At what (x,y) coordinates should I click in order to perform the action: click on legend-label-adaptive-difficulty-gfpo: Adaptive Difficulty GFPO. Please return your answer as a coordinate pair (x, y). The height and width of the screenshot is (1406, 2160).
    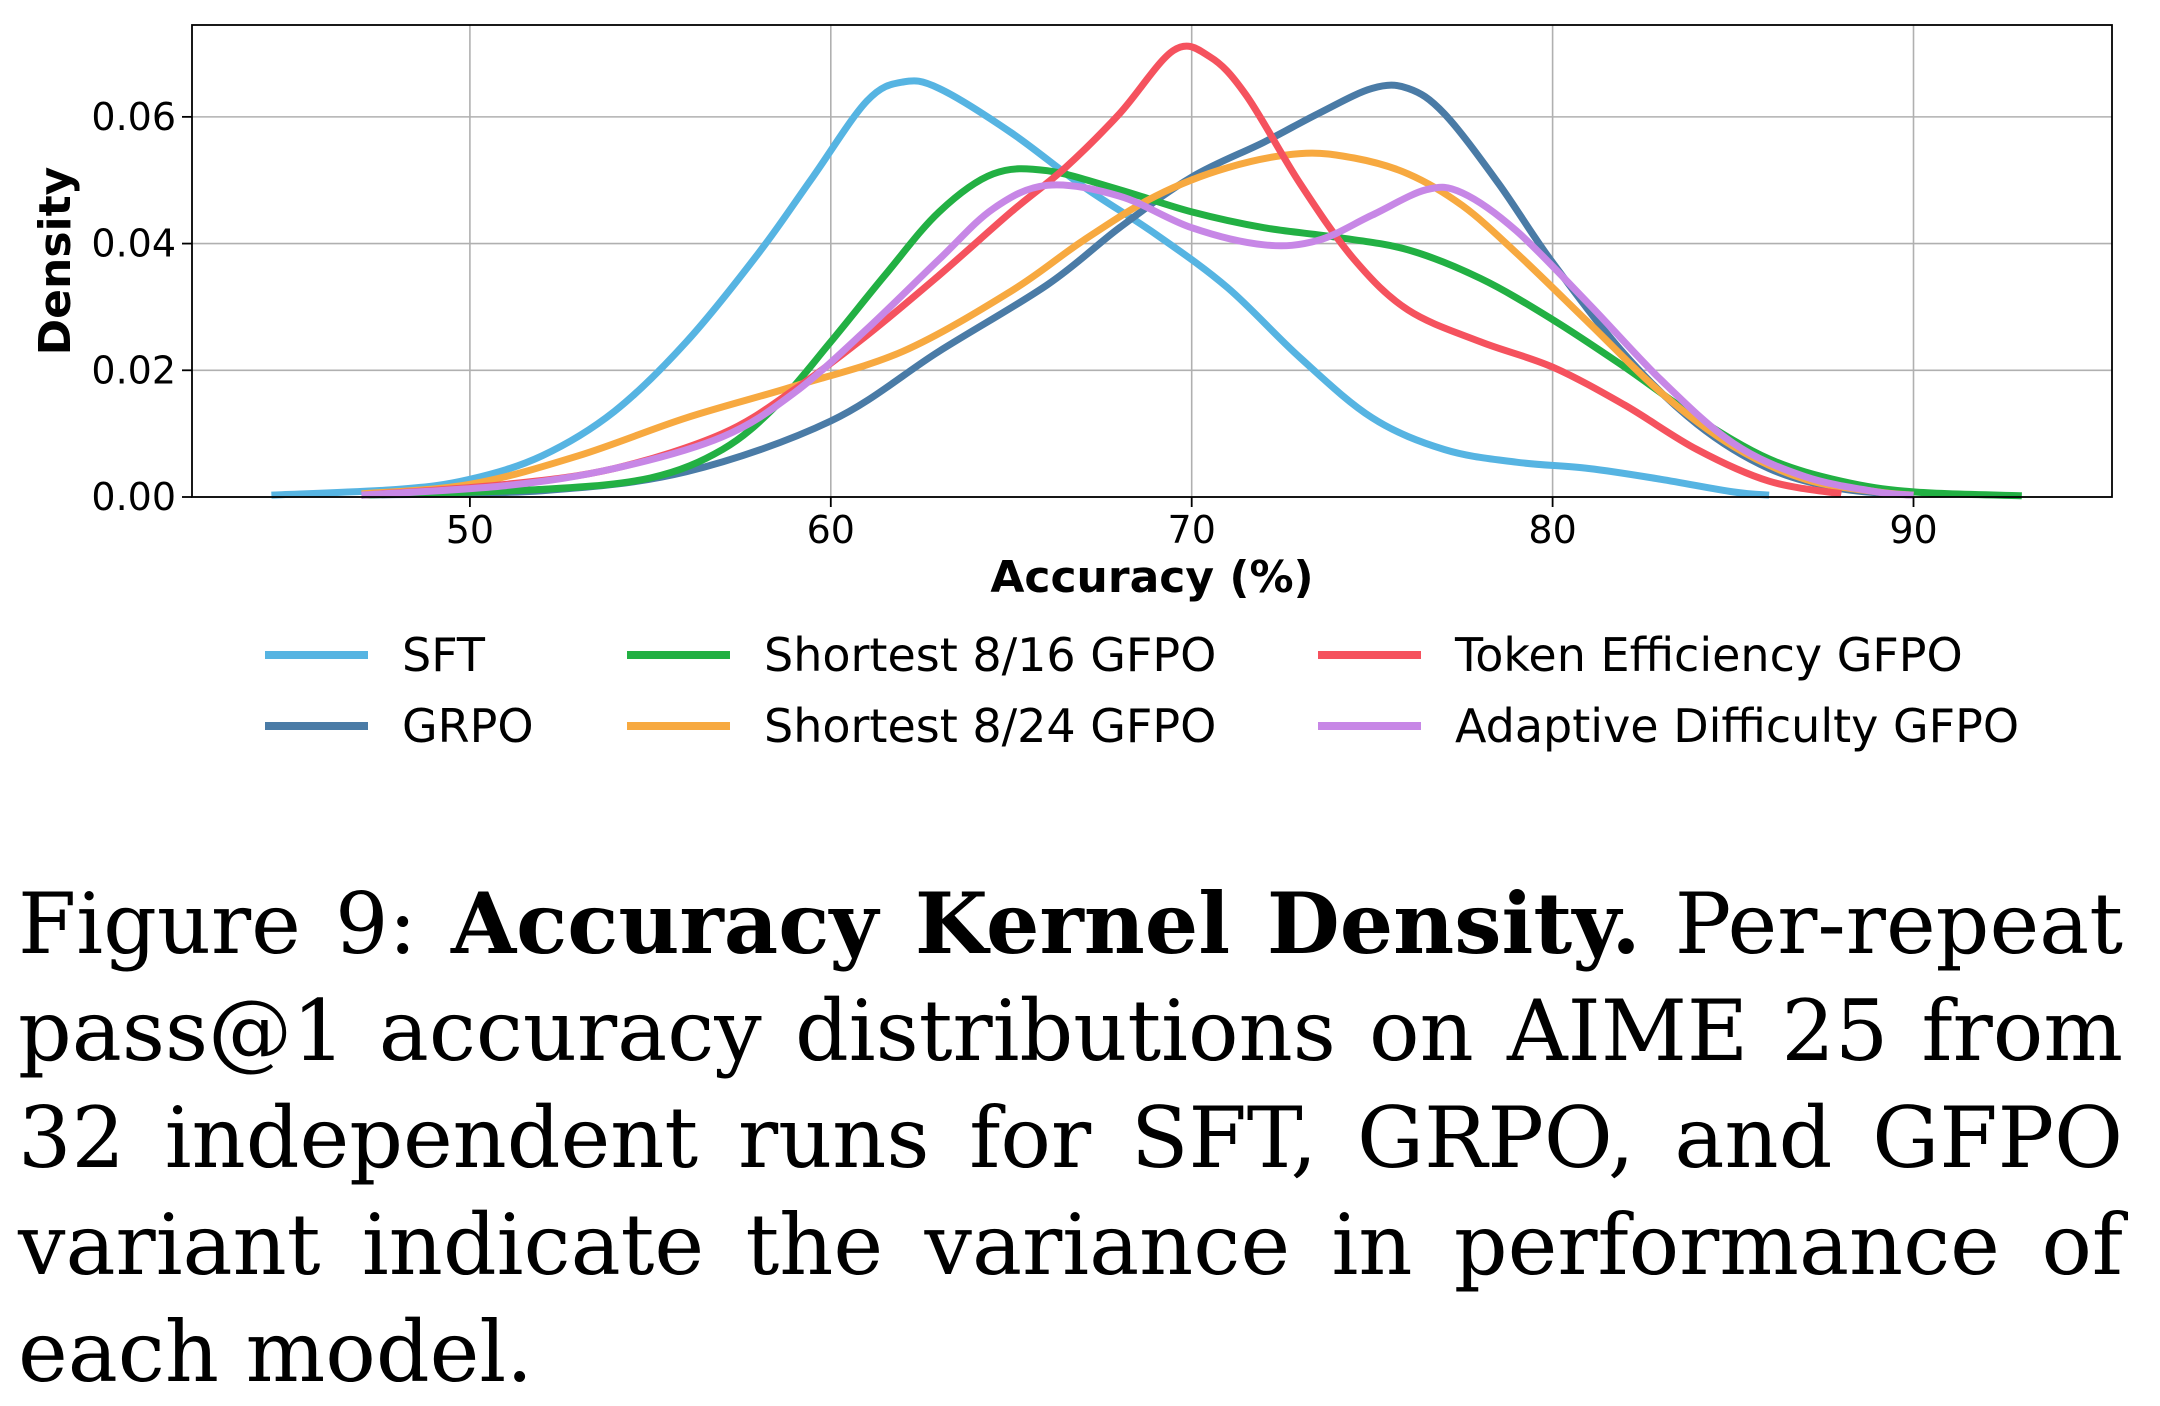
    Looking at the image, I should click on (1737, 726).